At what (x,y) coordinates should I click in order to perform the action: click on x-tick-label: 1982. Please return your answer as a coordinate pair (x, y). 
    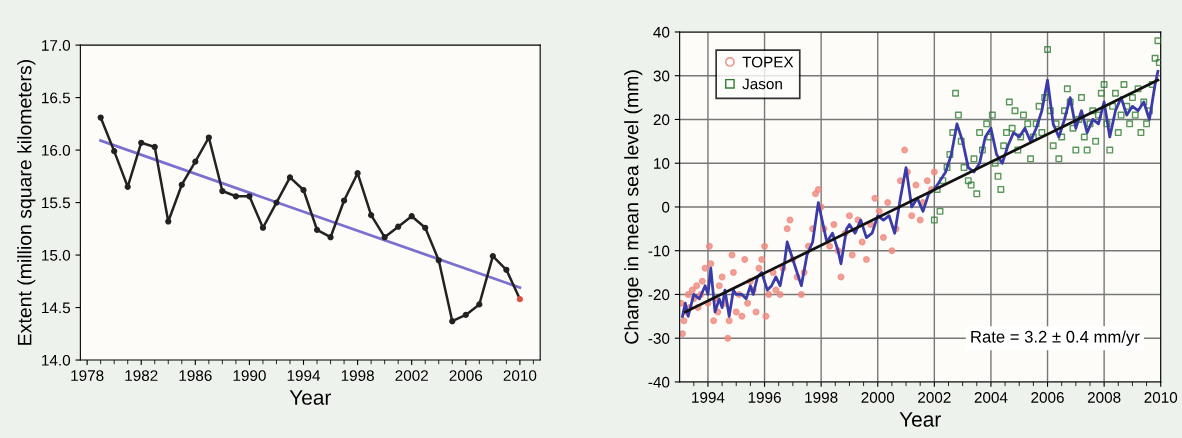
    Looking at the image, I should click on (141, 375).